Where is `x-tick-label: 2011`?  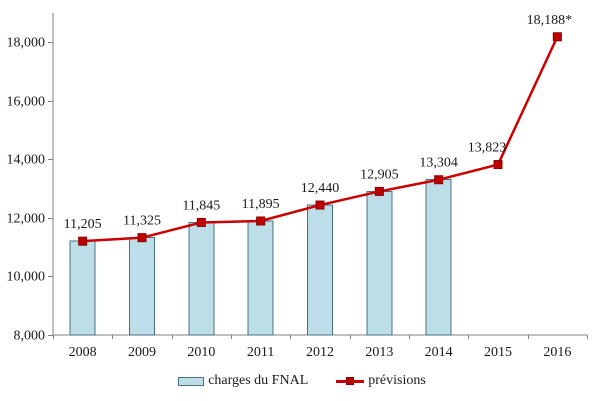
x-tick-label: 2011 is located at coordinates (260, 352).